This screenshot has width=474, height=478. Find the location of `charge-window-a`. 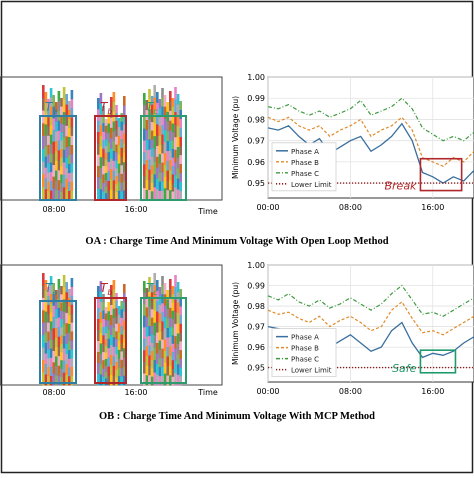

charge-window-a is located at coordinates (58, 342).